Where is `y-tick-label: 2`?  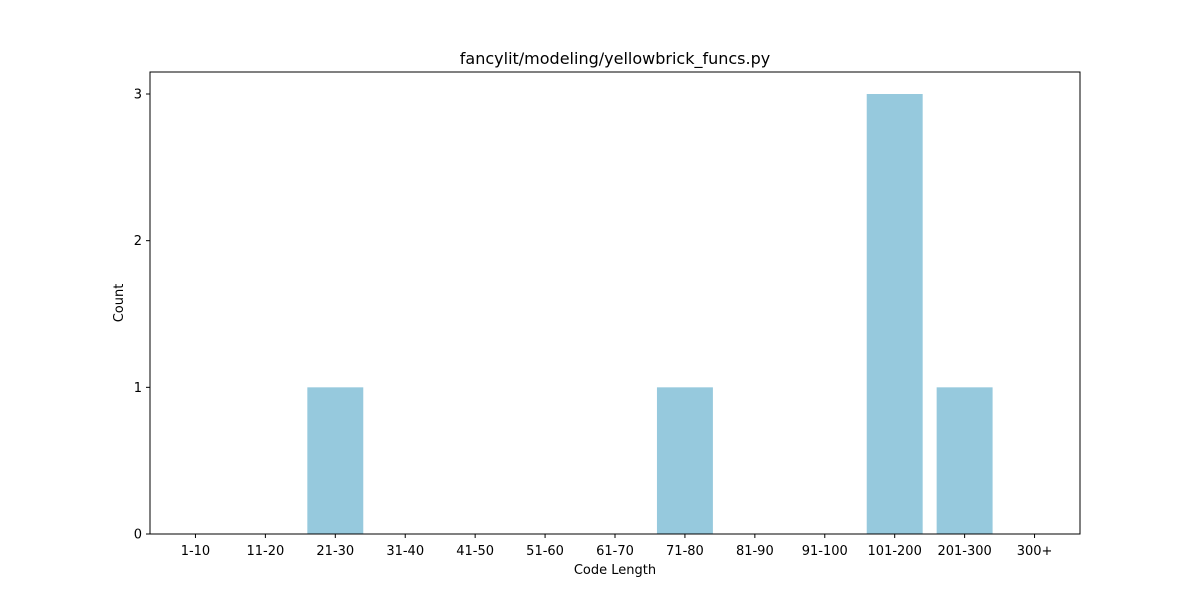 y-tick-label: 2 is located at coordinates (138, 241).